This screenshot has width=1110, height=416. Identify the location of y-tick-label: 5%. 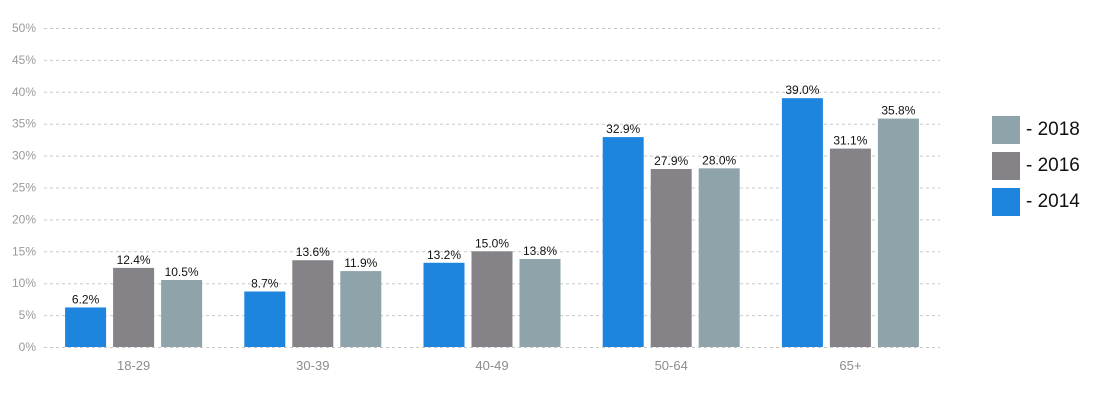
(28, 315).